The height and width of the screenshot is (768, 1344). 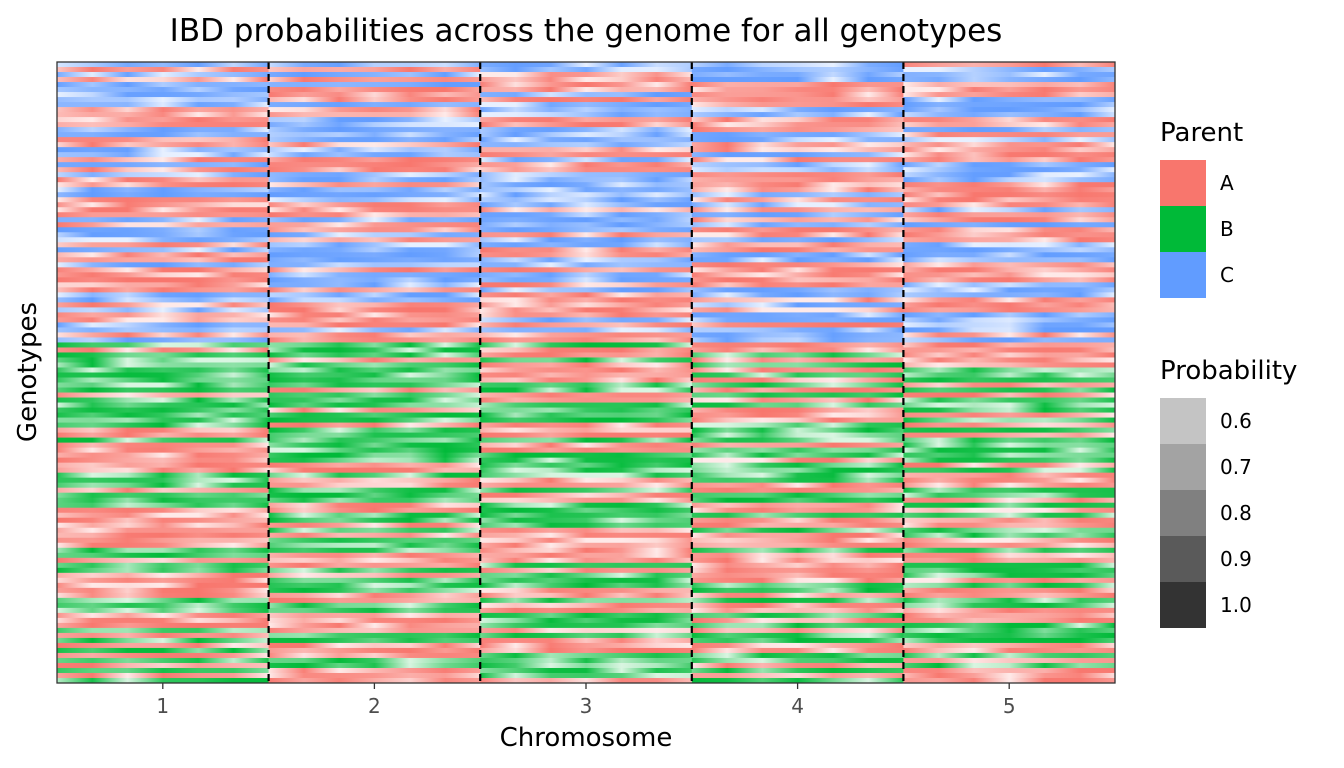 I want to click on x-tick-label: 2, so click(x=374, y=706).